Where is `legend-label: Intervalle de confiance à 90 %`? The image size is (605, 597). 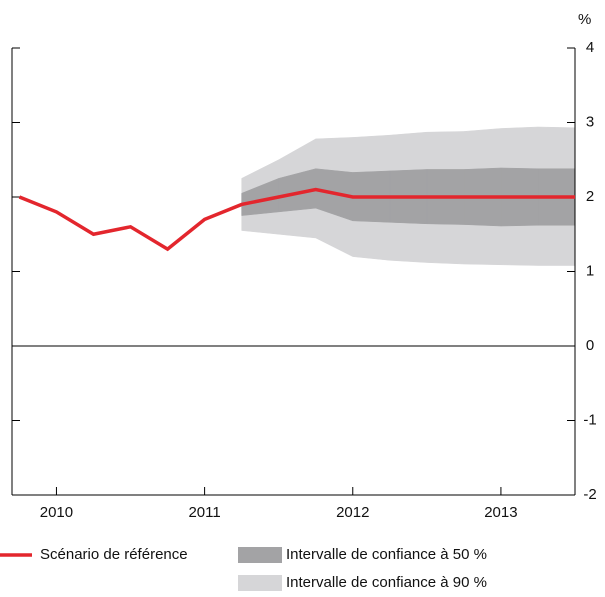
legend-label: Intervalle de confiance à 90 % is located at coordinates (386, 582).